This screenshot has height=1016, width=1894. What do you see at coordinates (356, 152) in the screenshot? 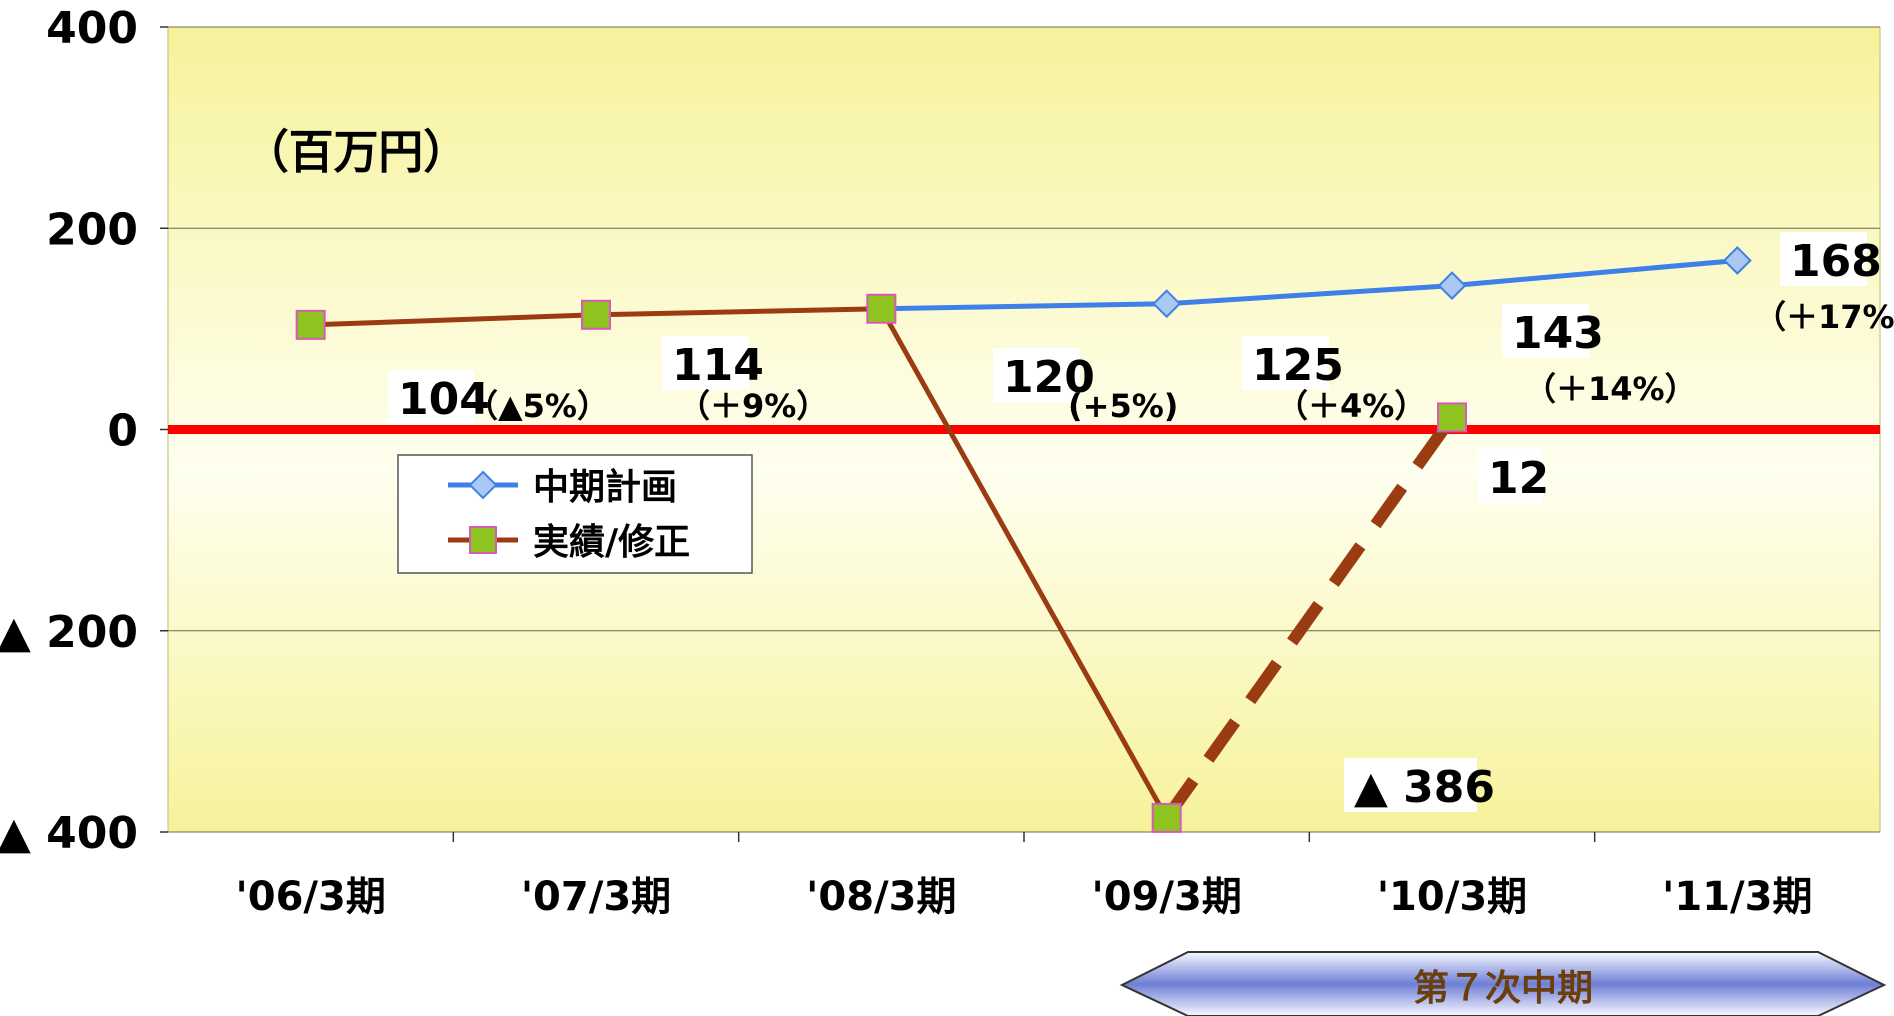
I see `unit-label: （百万円）` at bounding box center [356, 152].